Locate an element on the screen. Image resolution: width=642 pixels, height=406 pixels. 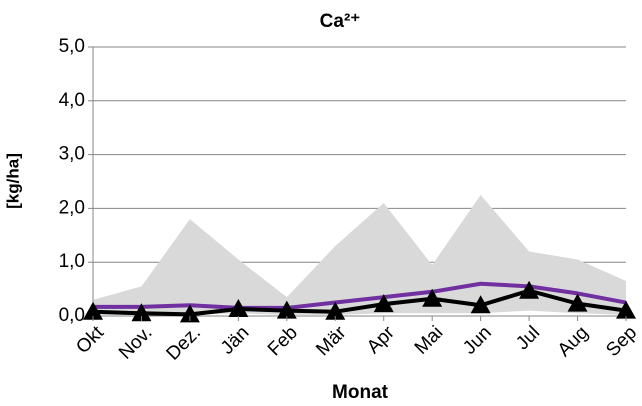
x-tick-label: Apr is located at coordinates (381, 340).